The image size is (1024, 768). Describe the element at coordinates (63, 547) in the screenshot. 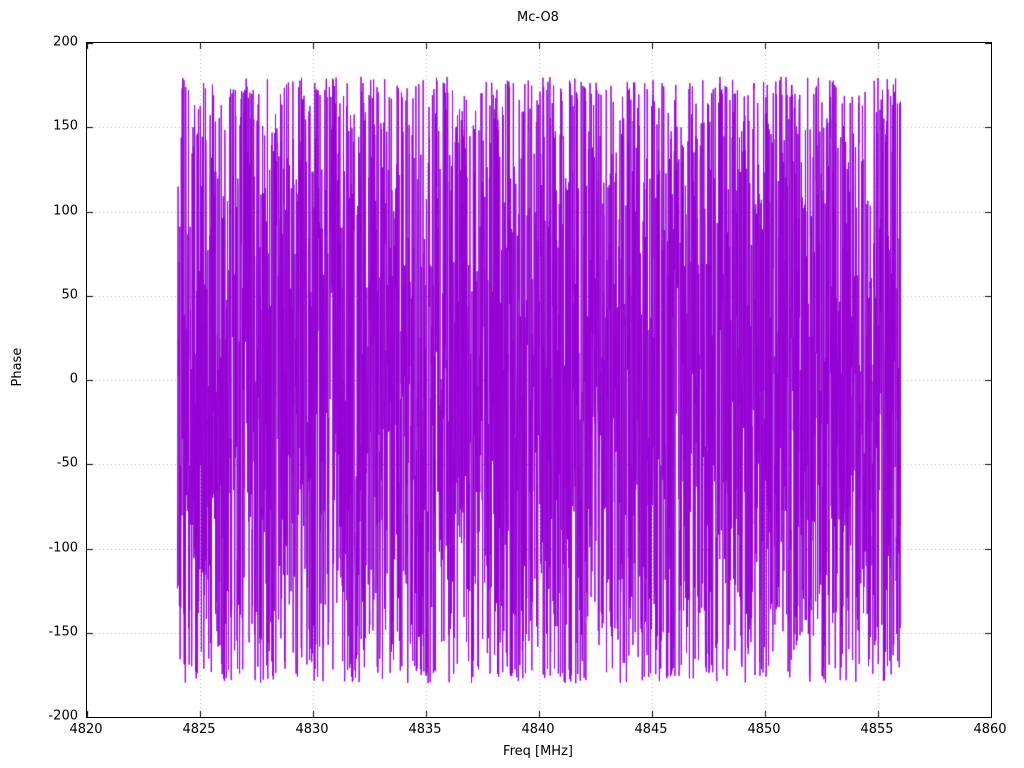

I see `y-tick-label: -100` at that location.